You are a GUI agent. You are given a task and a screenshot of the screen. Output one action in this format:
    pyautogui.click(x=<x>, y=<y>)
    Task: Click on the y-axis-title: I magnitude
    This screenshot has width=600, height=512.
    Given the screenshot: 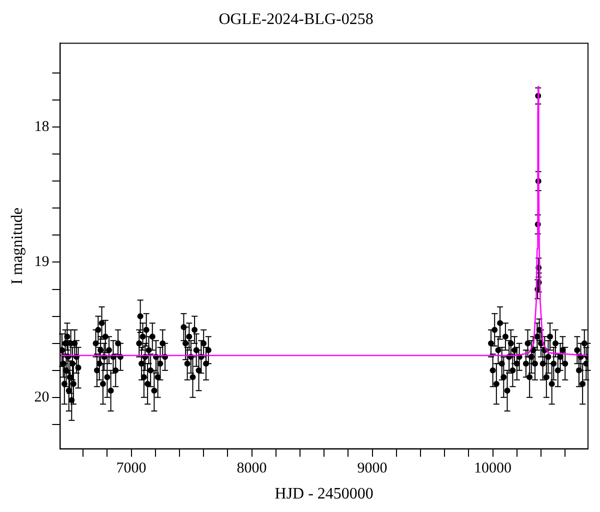 What is the action you would take?
    pyautogui.click(x=17, y=246)
    